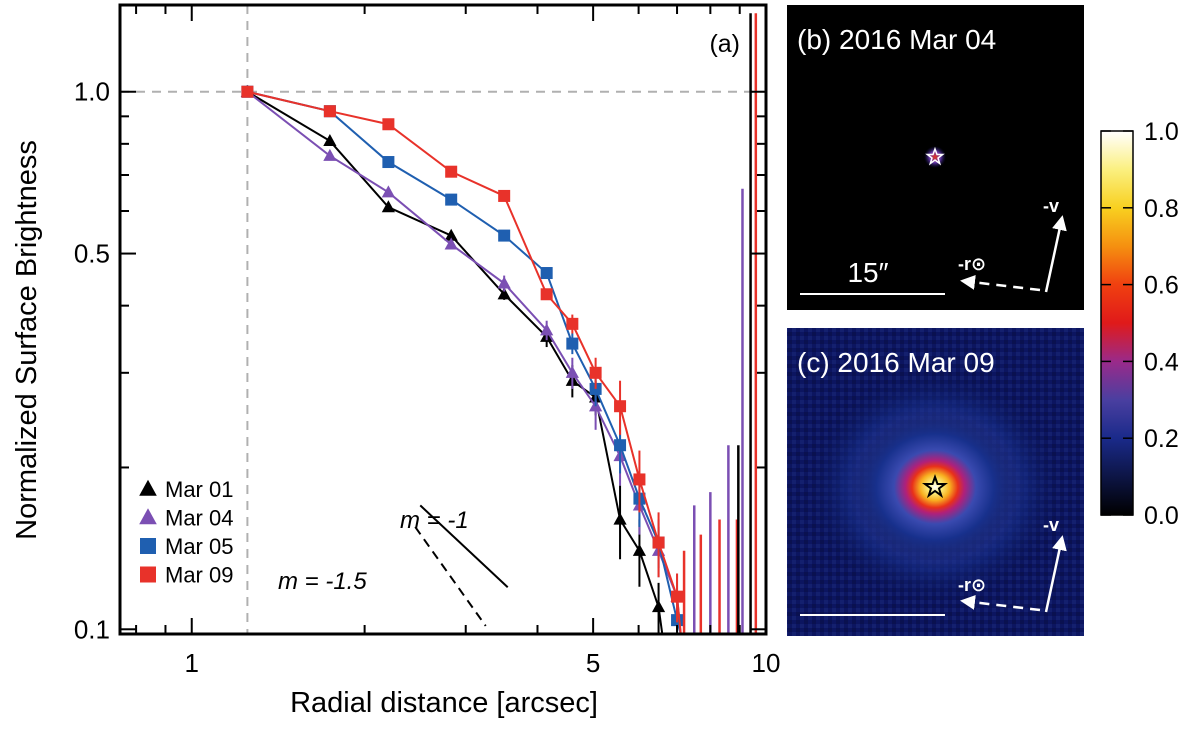 The image size is (1200, 731). What do you see at coordinates (1161, 516) in the screenshot?
I see `colorbar-tick-label: 0.0` at bounding box center [1161, 516].